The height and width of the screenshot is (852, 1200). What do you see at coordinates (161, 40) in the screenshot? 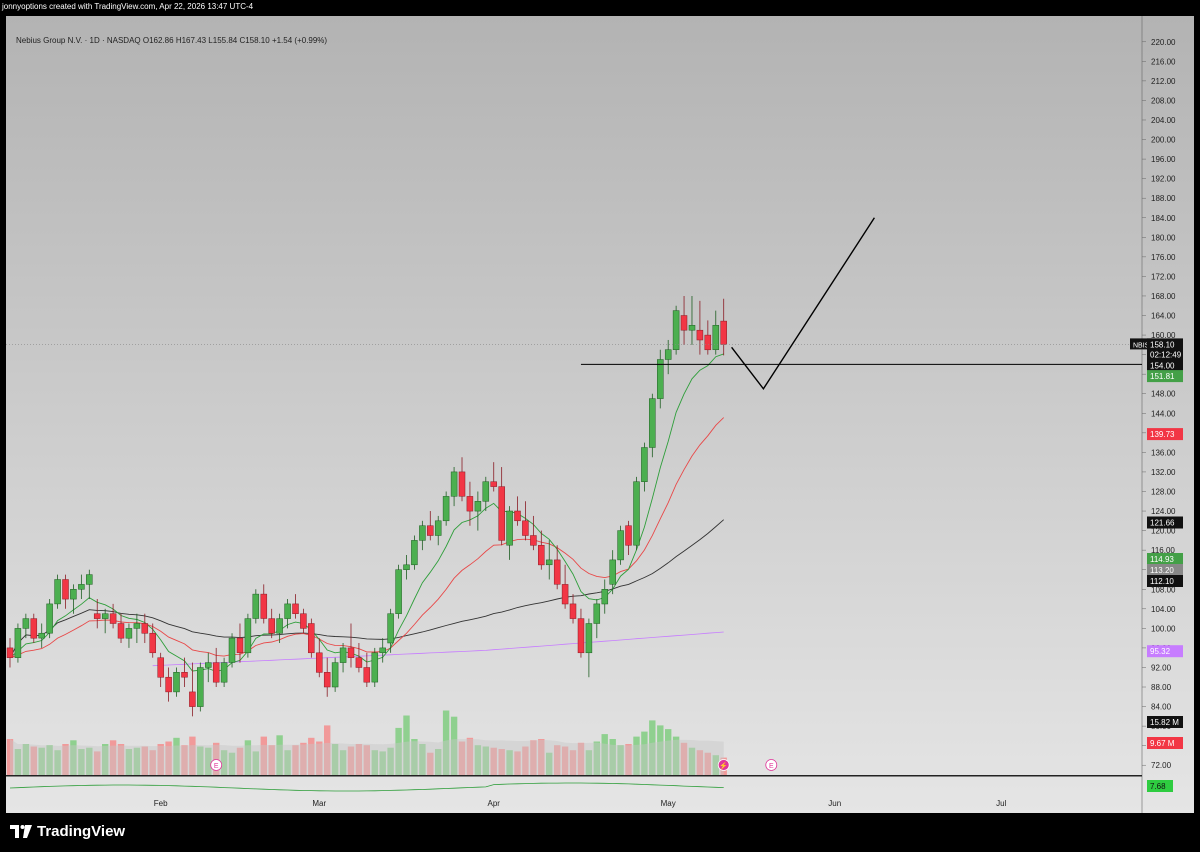
I see `ohlc-open: 162.86` at bounding box center [161, 40].